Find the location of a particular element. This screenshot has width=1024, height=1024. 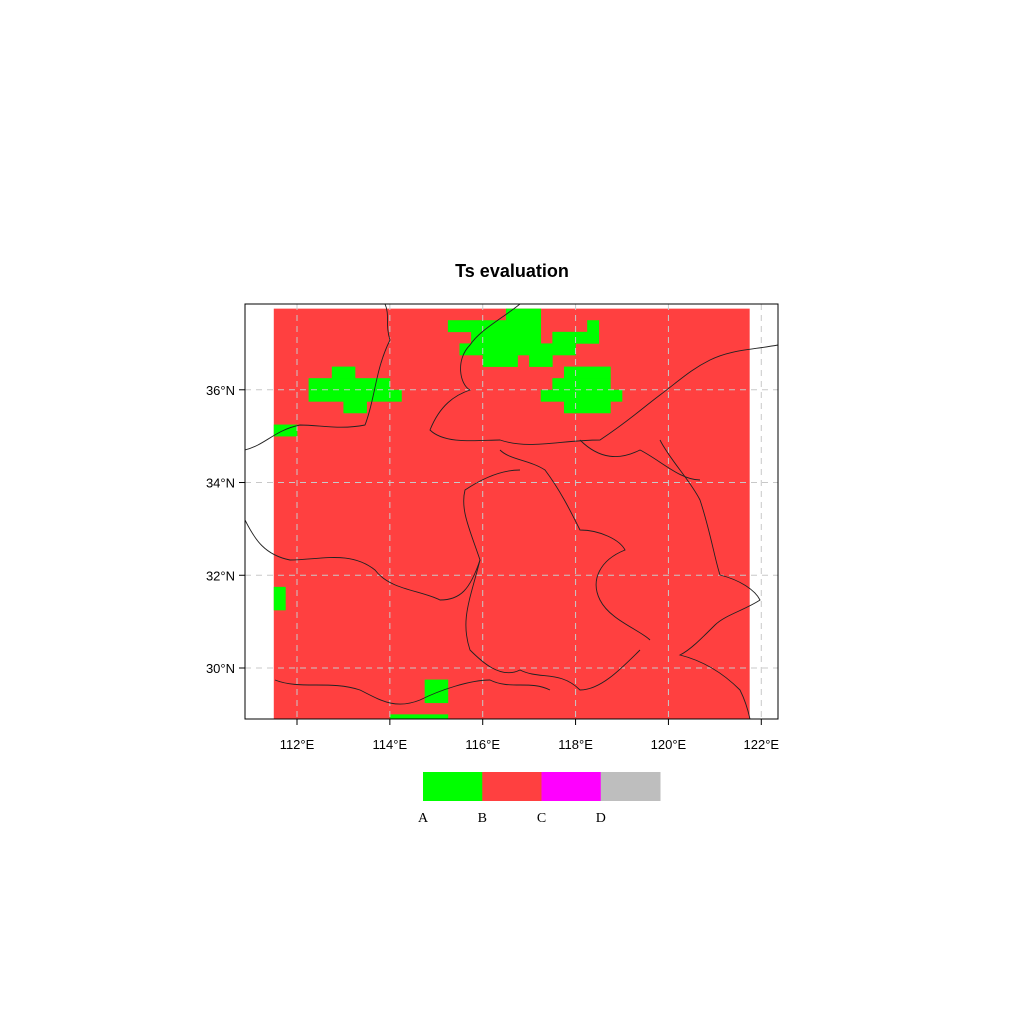

y-tick-label: 32°N is located at coordinates (220, 575).